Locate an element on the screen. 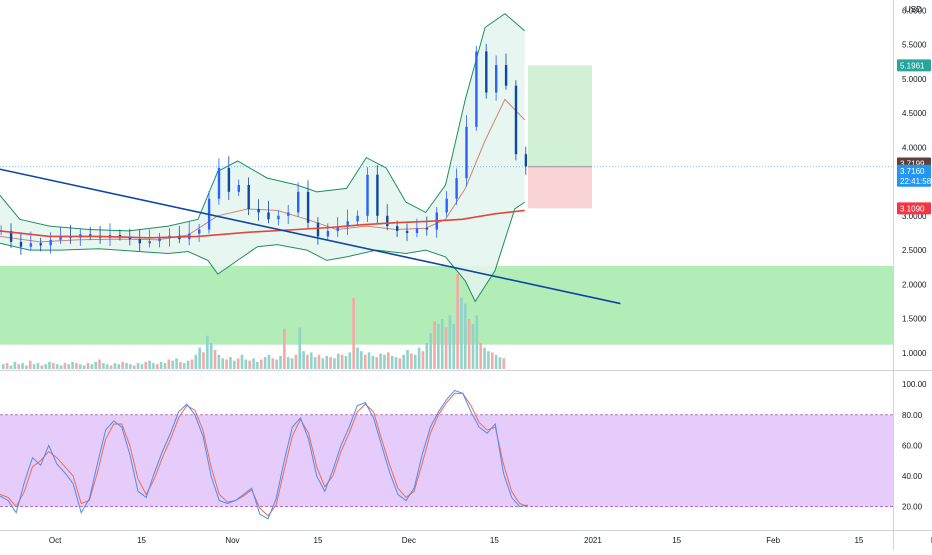 The width and height of the screenshot is (932, 555). oscillator-tick-label: 60.00 is located at coordinates (912, 445).